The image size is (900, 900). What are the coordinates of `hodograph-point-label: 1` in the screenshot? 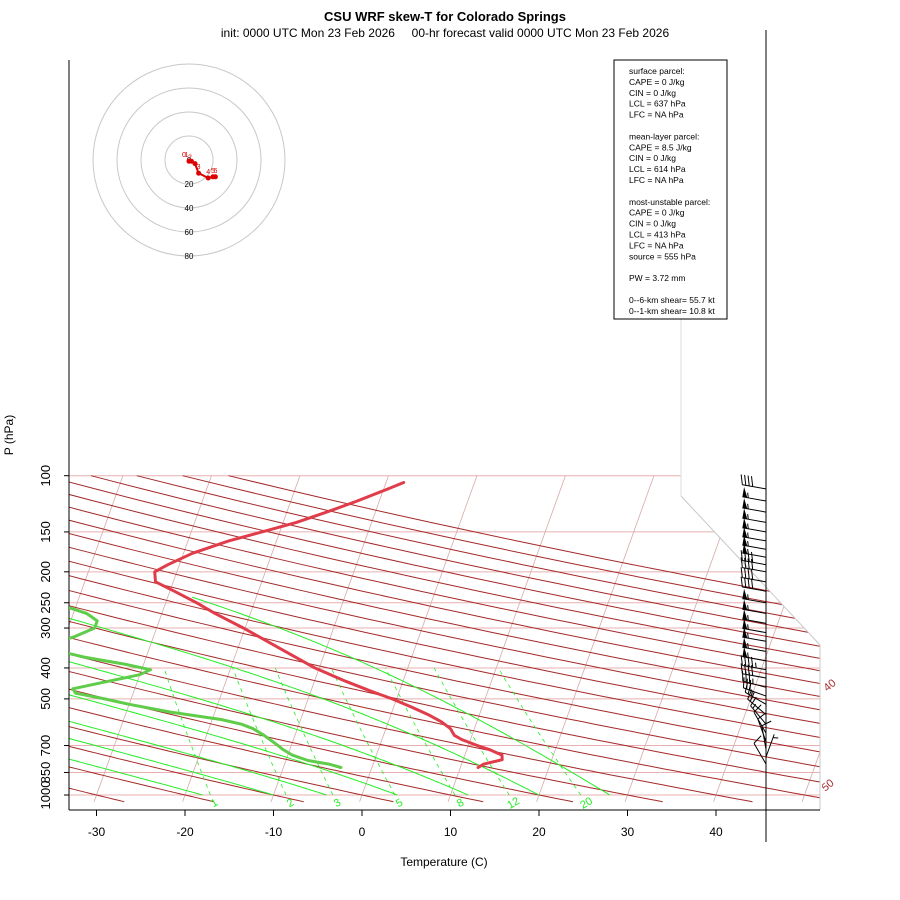 It's located at (186, 155).